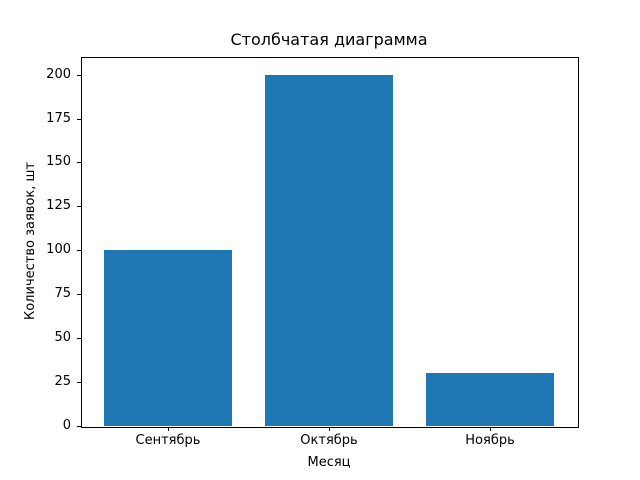 Image resolution: width=640 pixels, height=480 pixels. Describe the element at coordinates (58, 206) in the screenshot. I see `y-tick-label: 125` at that location.